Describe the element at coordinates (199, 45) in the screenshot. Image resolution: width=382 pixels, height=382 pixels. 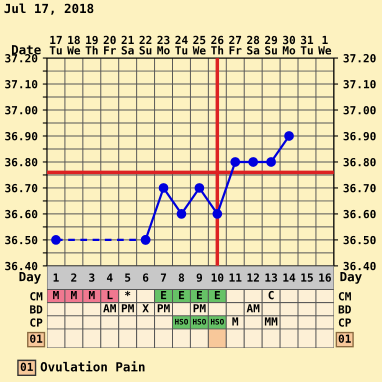
I see `x-tick-label: 25 We` at that location.